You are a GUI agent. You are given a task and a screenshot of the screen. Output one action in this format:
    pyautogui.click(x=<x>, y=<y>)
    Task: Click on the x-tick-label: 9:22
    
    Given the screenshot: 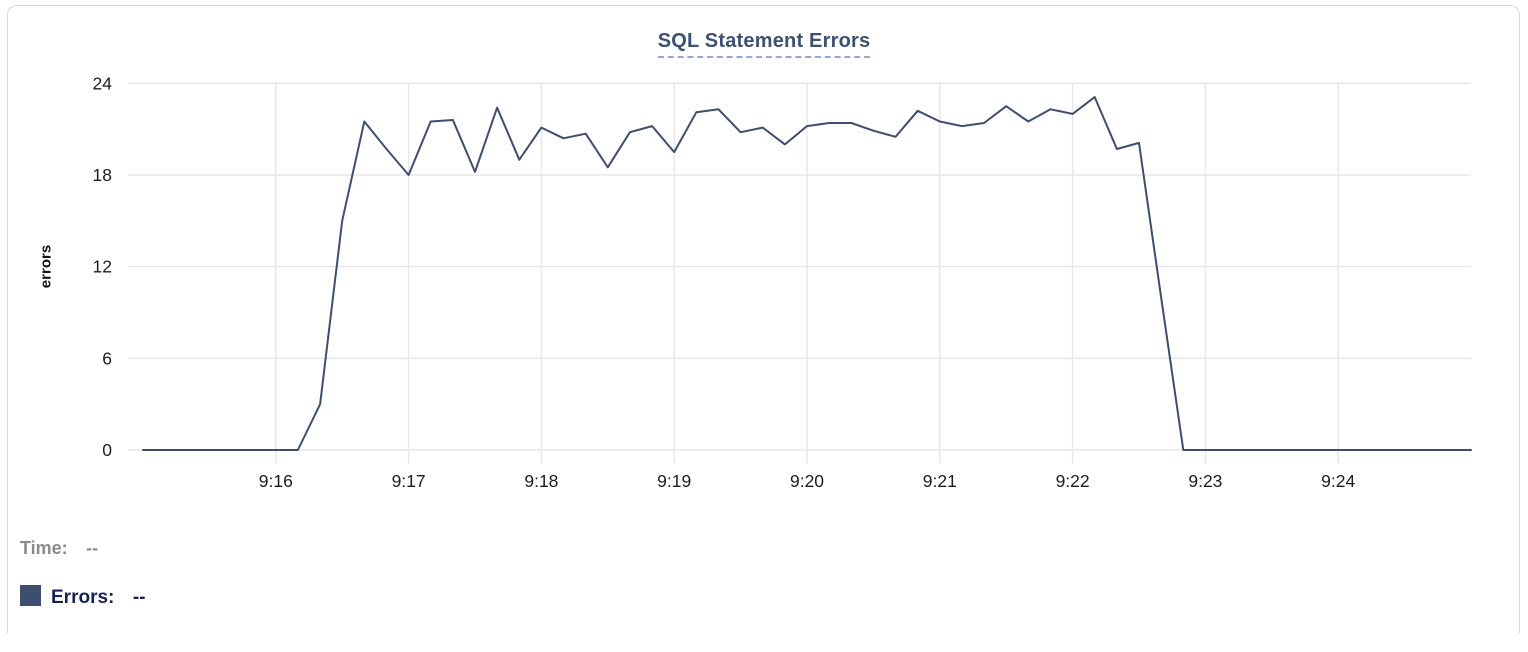 What is the action you would take?
    pyautogui.click(x=1073, y=481)
    